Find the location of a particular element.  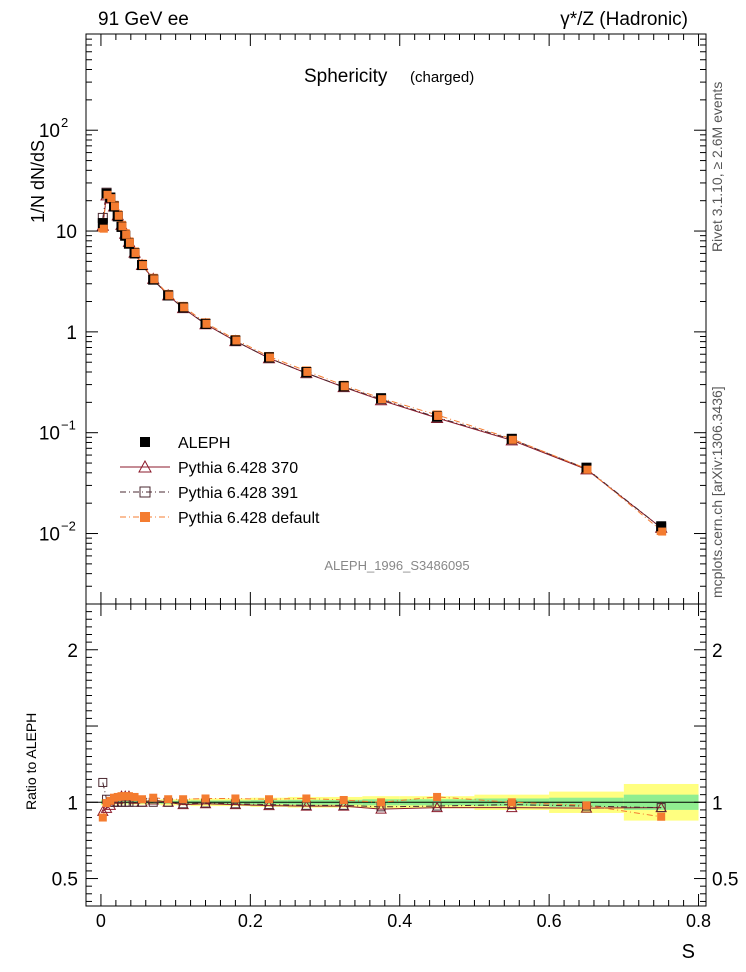

x-tick-label: 0.4 is located at coordinates (399, 921).